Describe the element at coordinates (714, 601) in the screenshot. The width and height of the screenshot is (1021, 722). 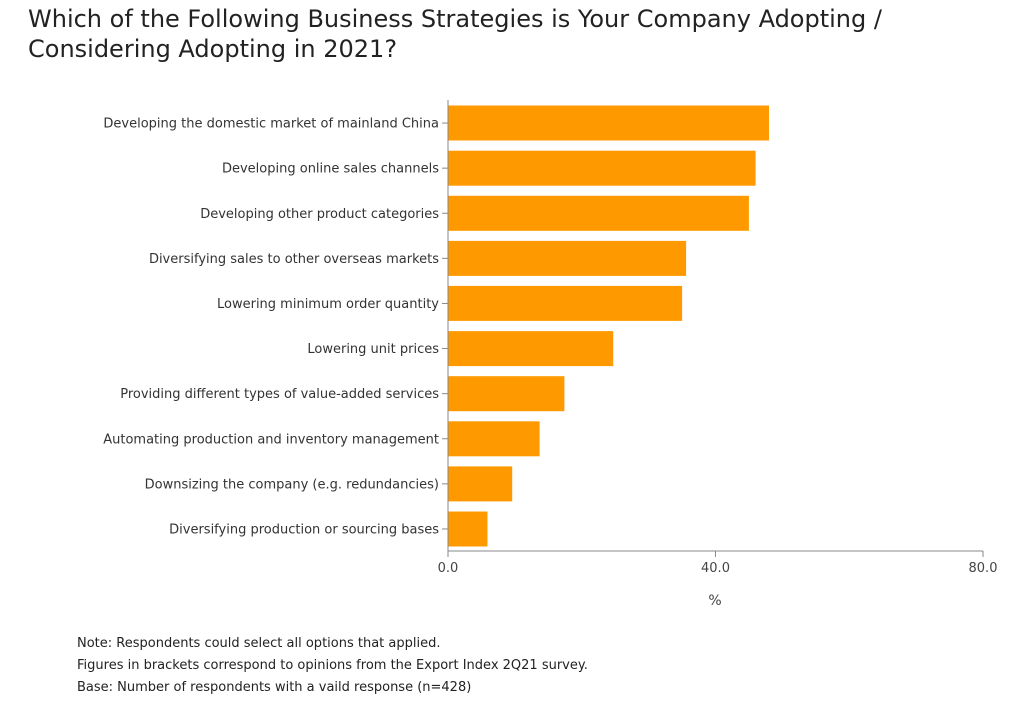
I see `x-axis-label: %` at that location.